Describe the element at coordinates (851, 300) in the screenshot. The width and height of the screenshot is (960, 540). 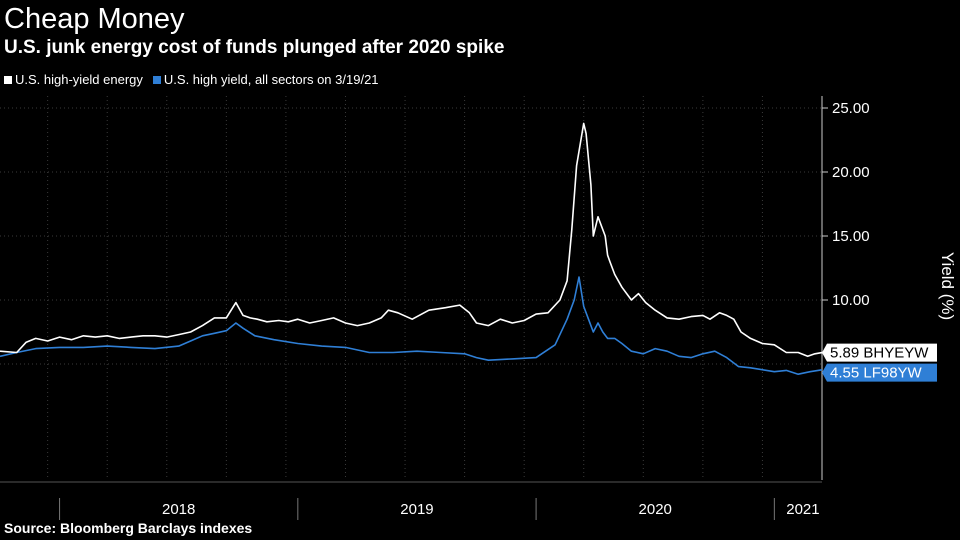
I see `y-tick-label: 10.00` at that location.